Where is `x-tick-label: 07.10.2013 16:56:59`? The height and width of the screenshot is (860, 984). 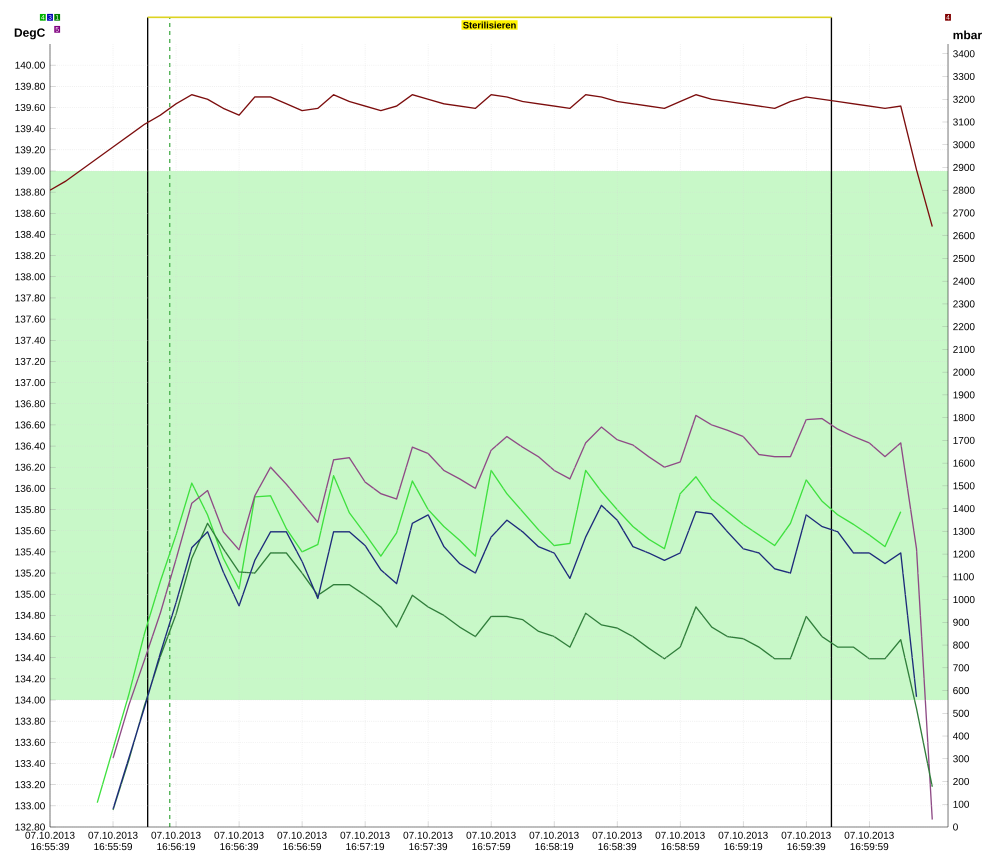 x-tick-label: 07.10.2013 16:56:59 is located at coordinates (302, 841).